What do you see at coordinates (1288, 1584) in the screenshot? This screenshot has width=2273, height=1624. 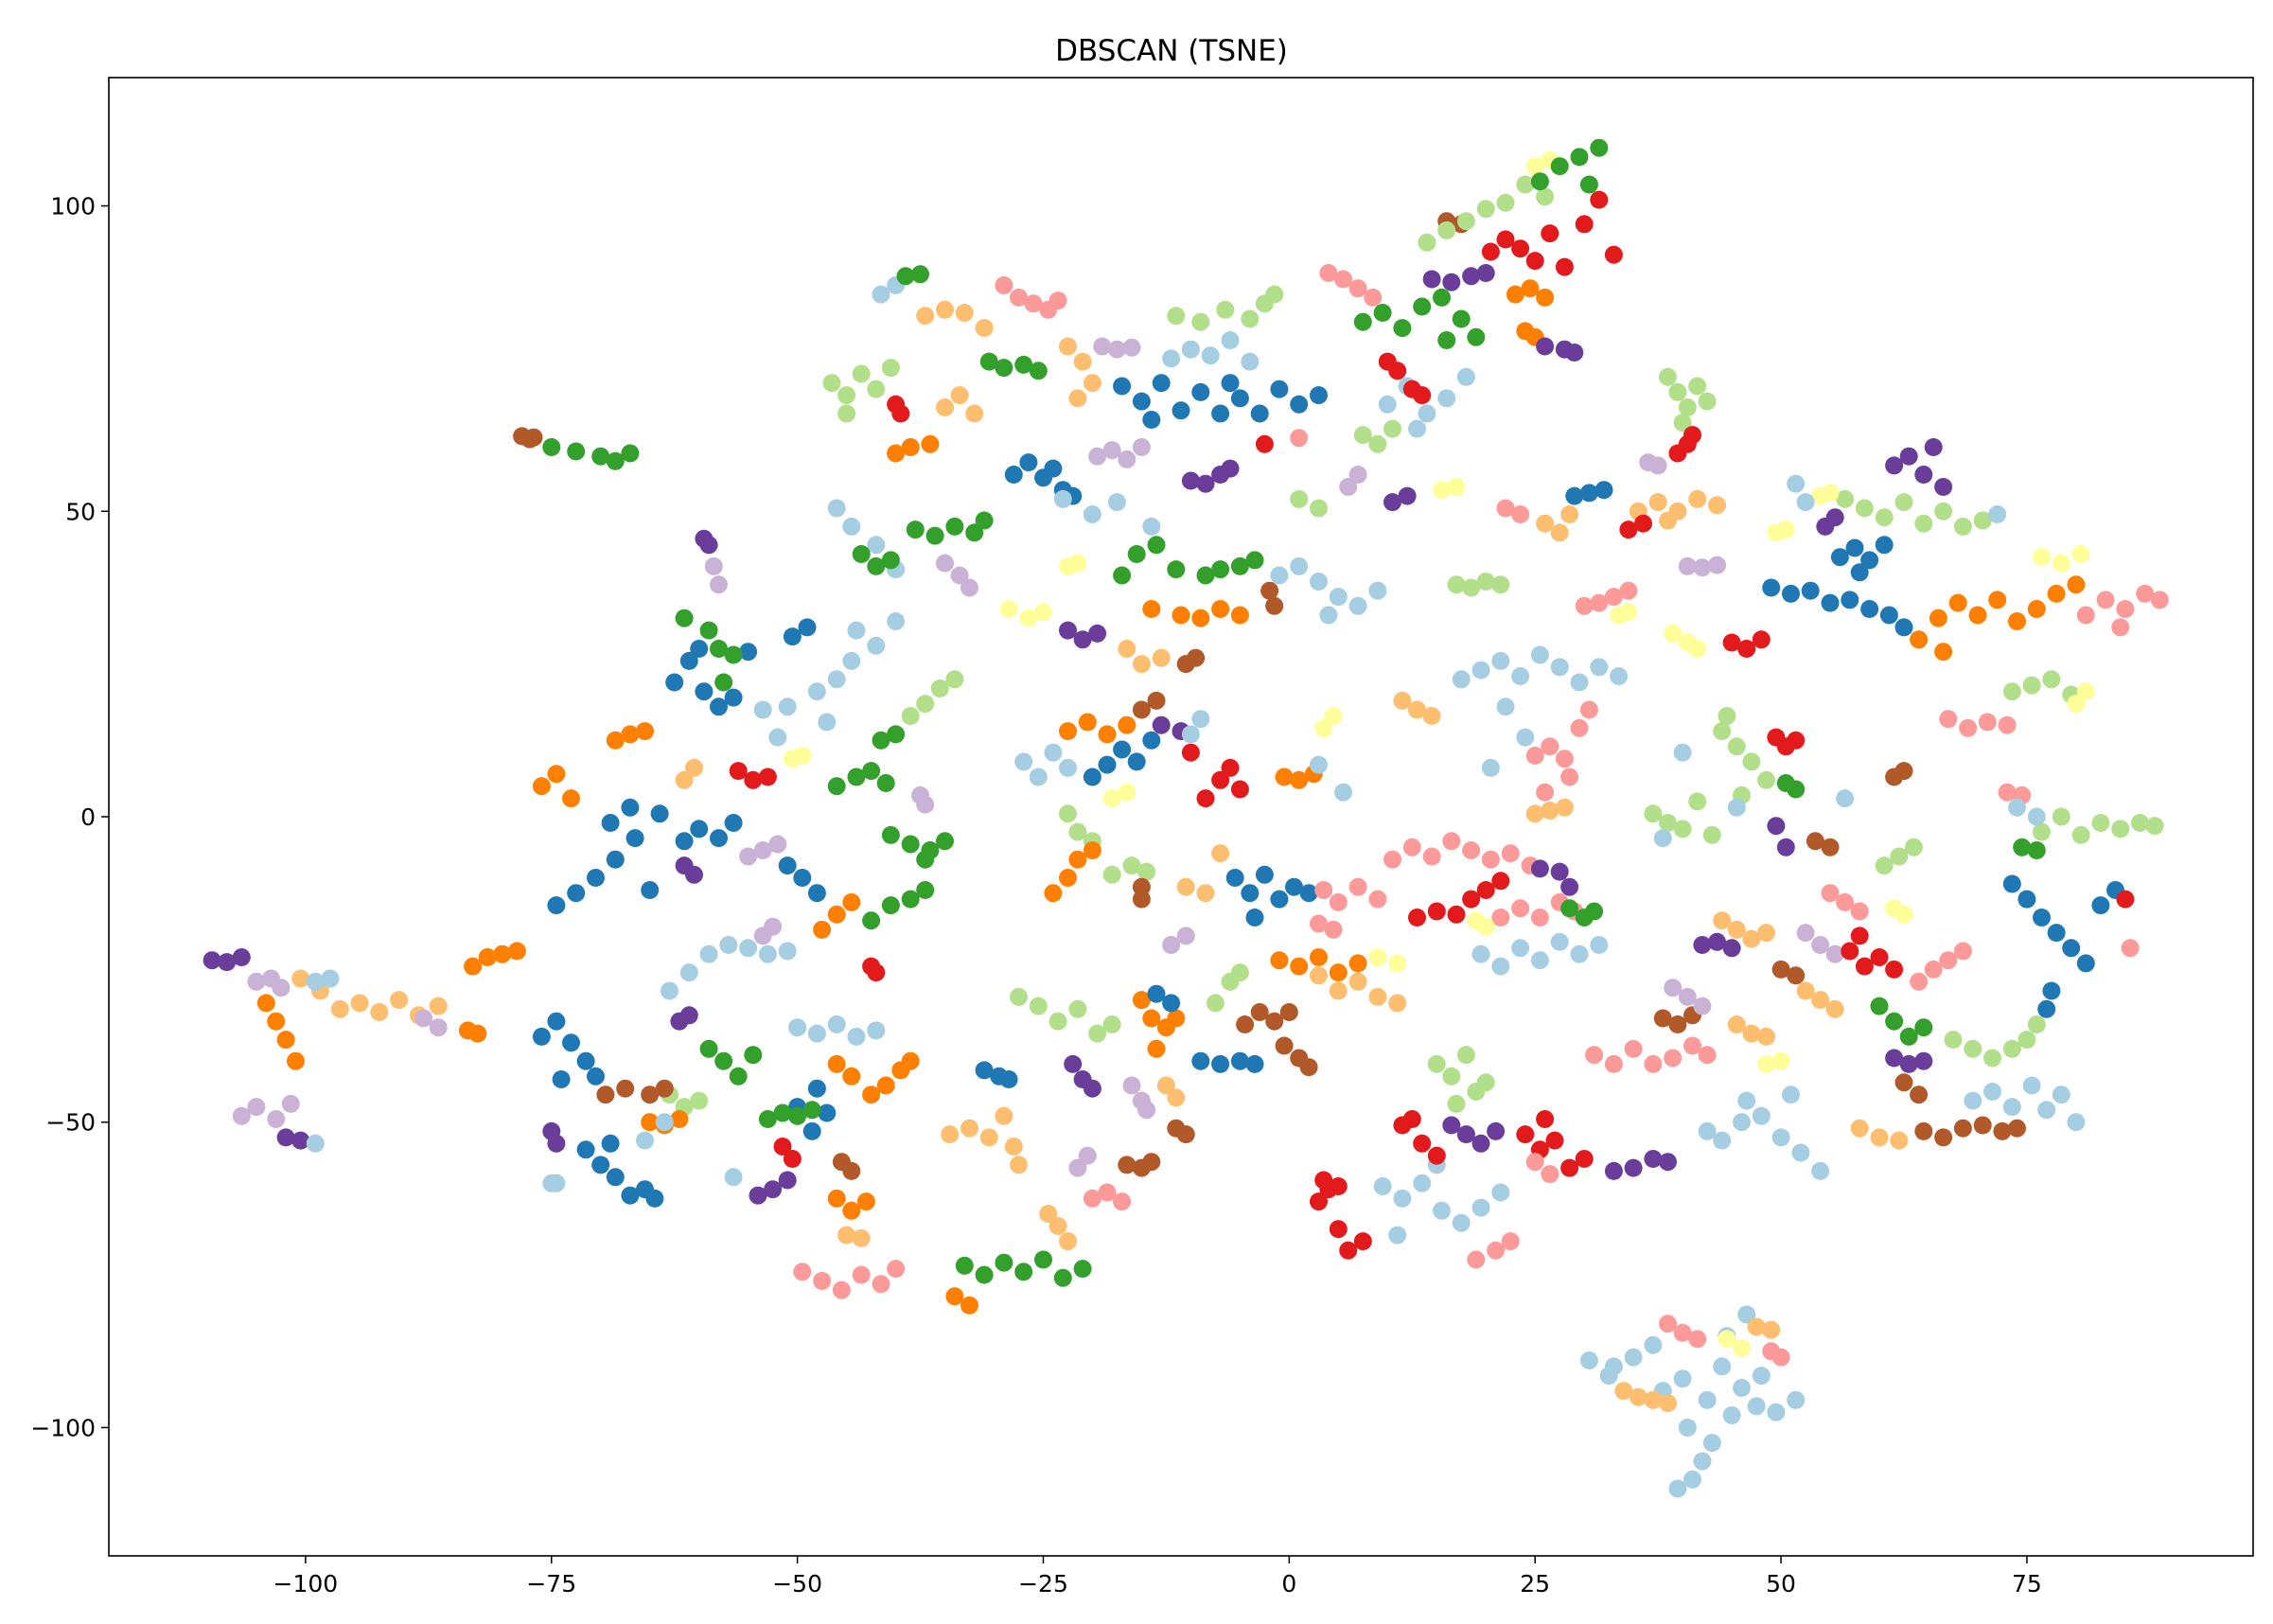 I see `x-tick-label: 0` at bounding box center [1288, 1584].